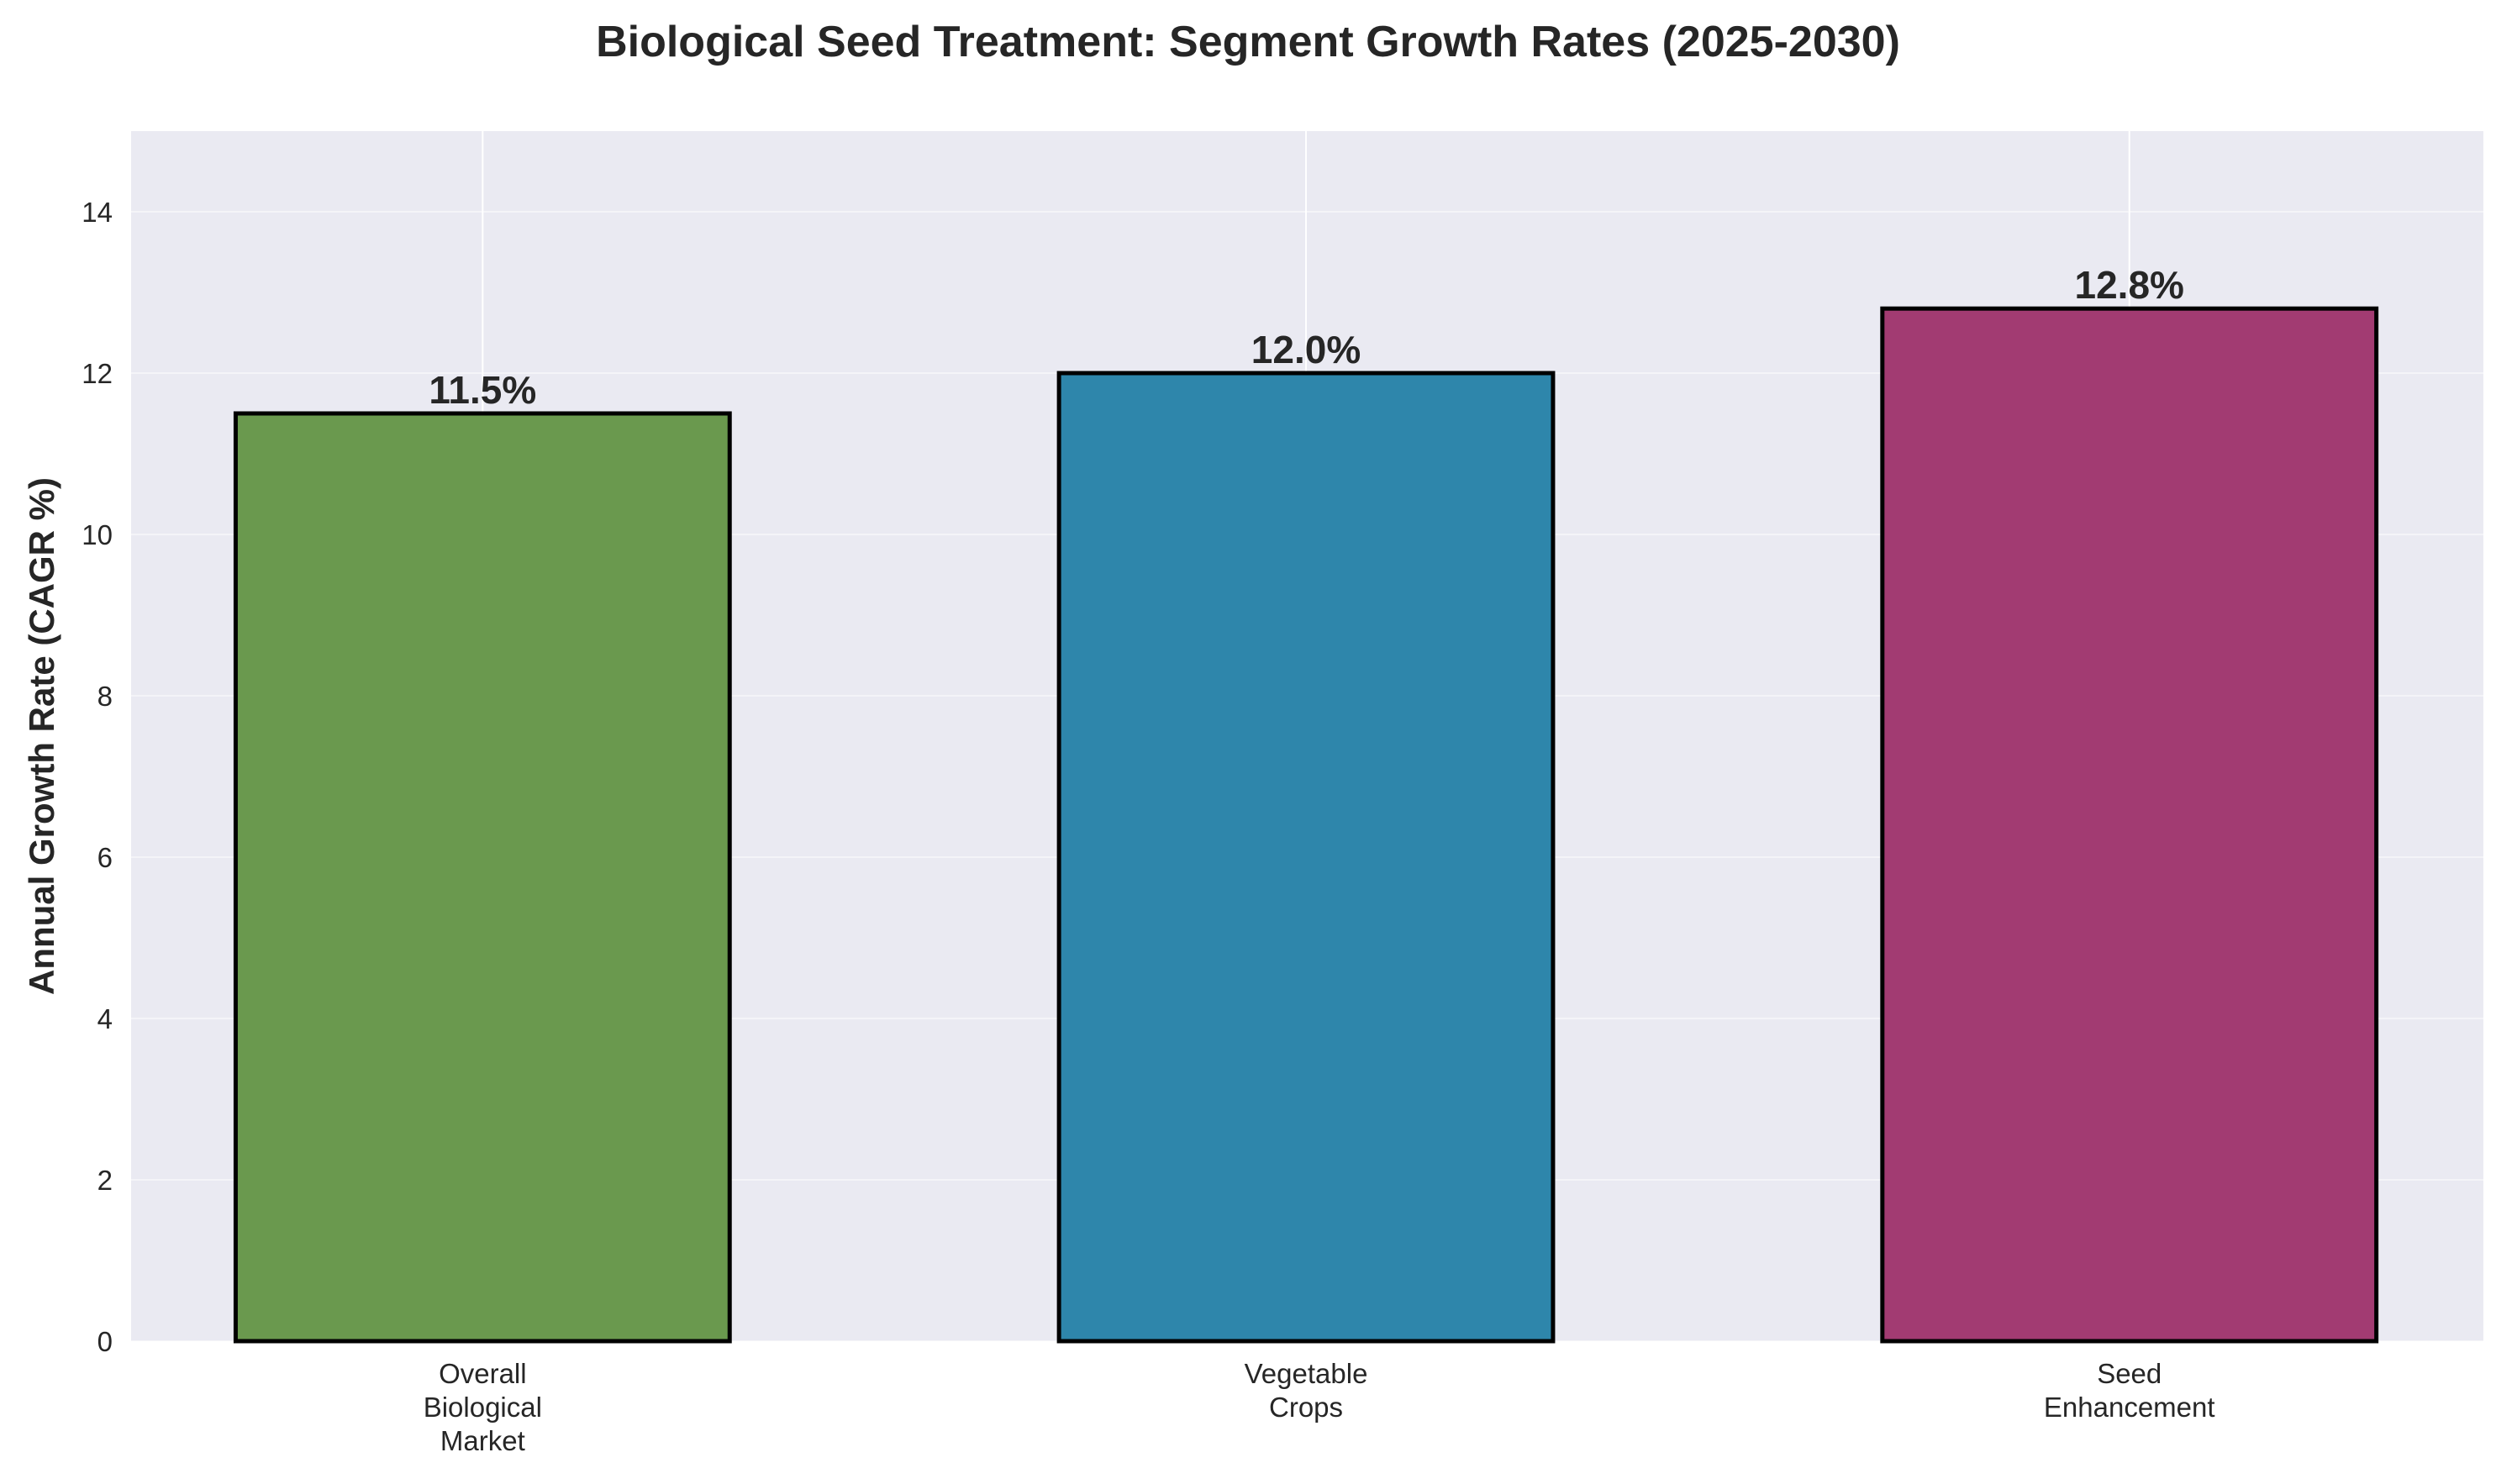  I want to click on y-tick-label: 0, so click(105, 1342).